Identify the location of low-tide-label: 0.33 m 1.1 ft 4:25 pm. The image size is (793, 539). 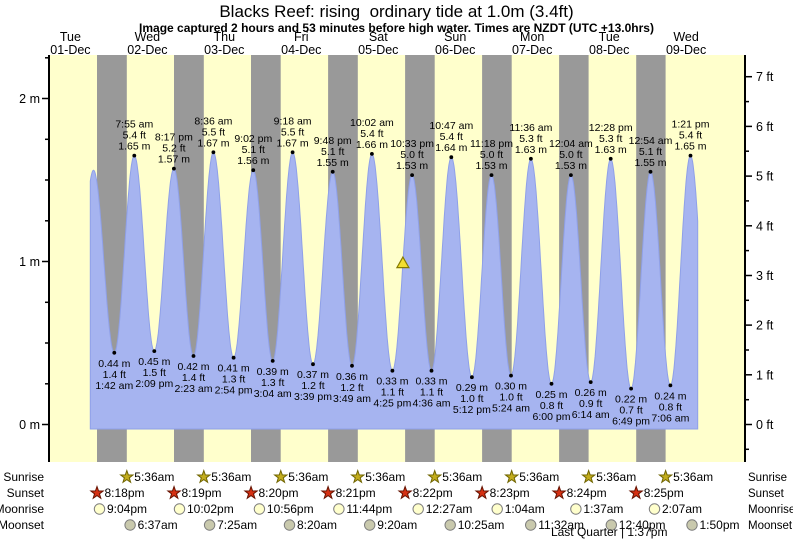
(392, 393).